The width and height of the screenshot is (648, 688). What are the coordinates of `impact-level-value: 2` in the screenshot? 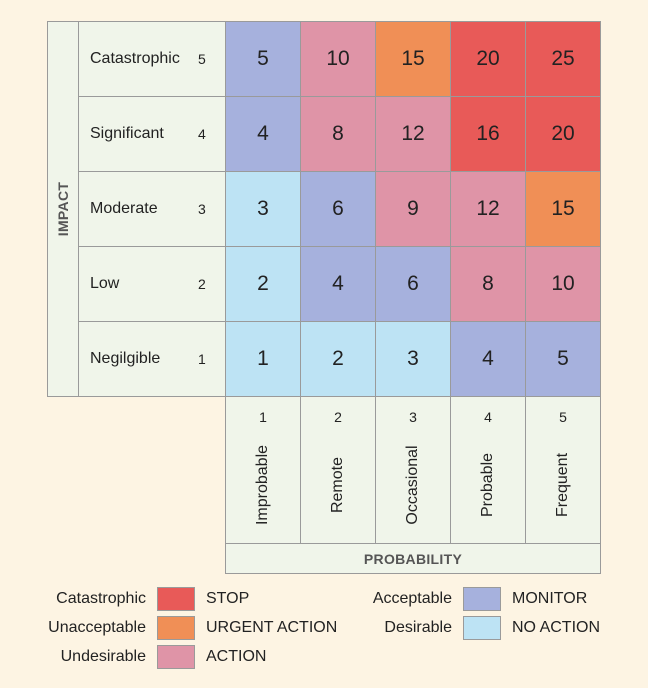 It's located at (202, 284).